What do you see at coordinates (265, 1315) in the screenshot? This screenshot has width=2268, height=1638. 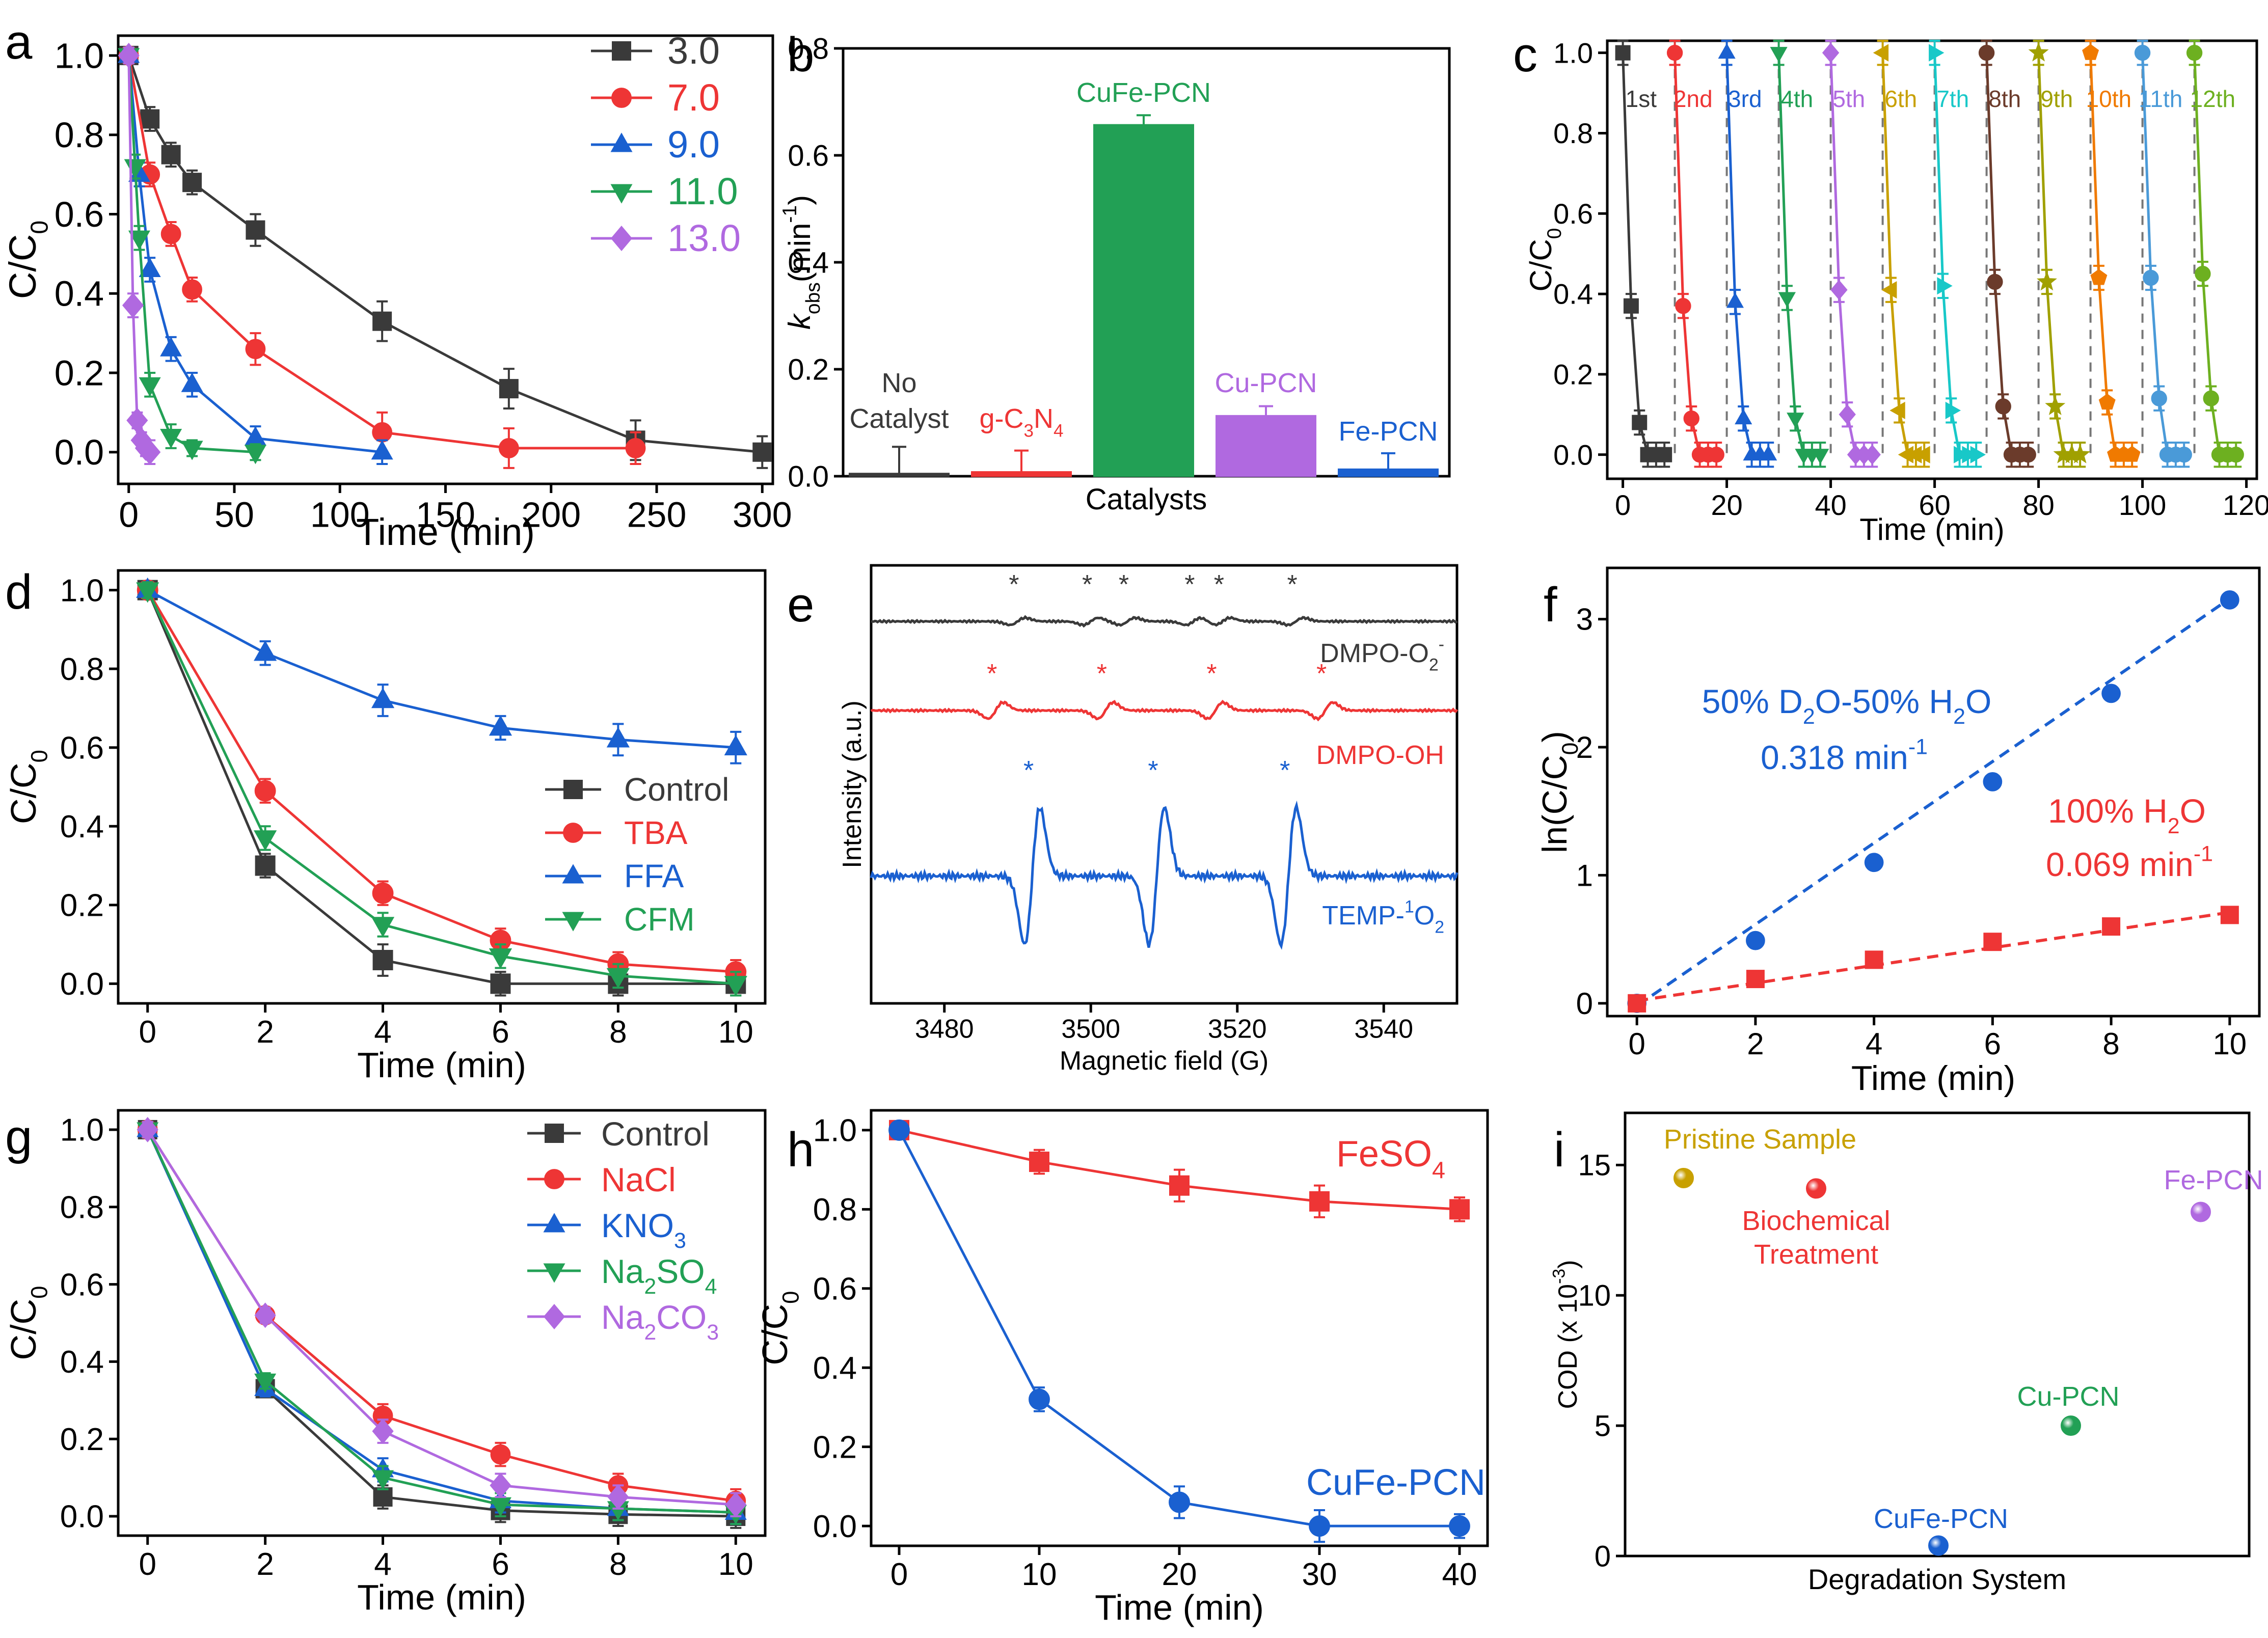 I see `data-point-Na2CO3` at bounding box center [265, 1315].